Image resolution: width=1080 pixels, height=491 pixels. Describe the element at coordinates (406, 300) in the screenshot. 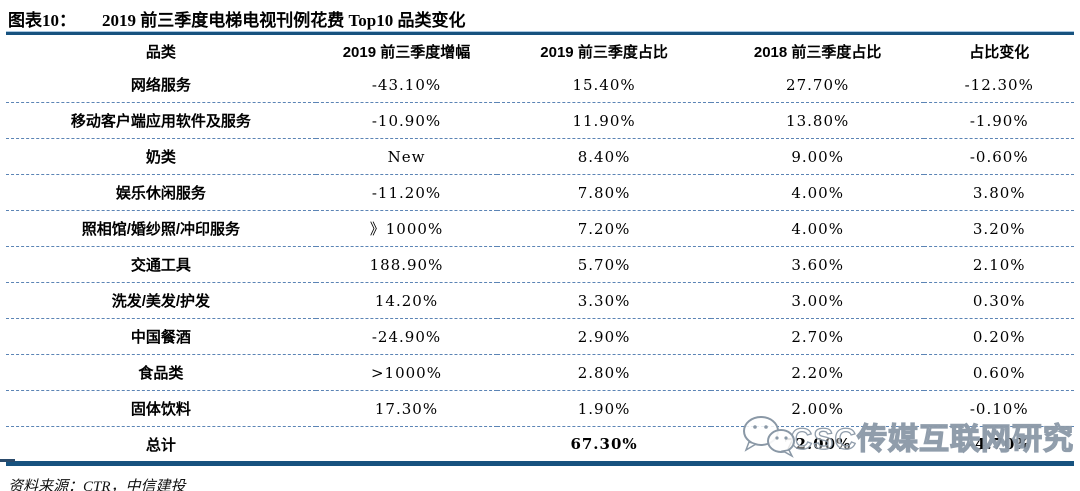

I see `value-cell: 14.20%` at that location.